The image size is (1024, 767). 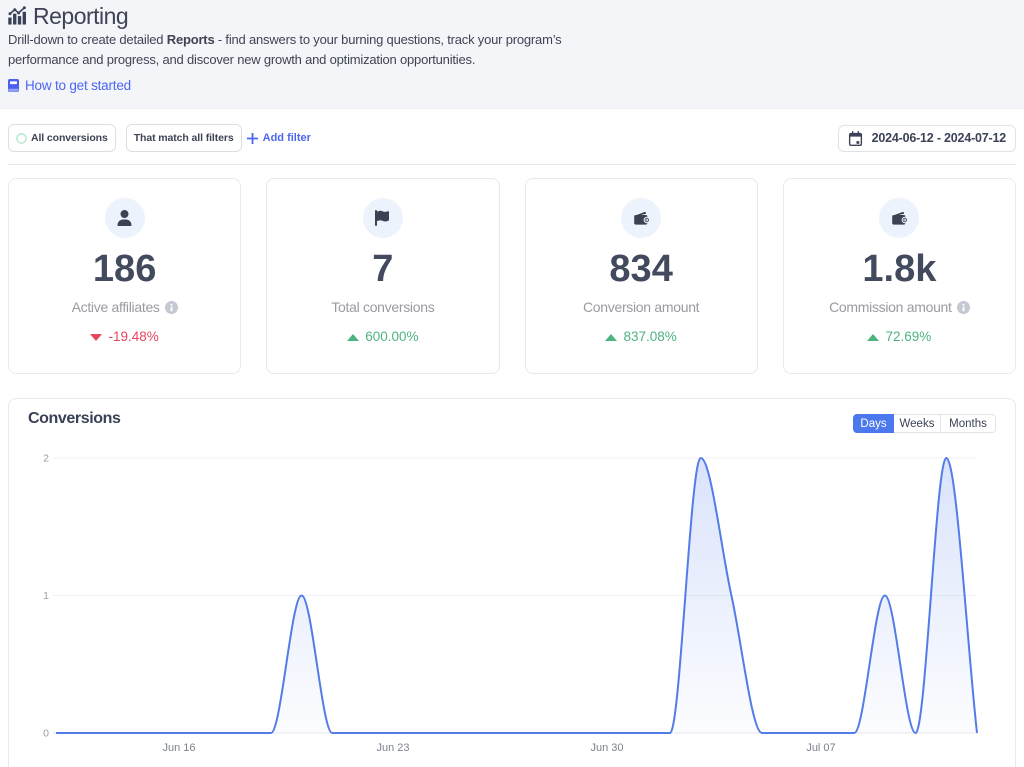 What do you see at coordinates (46, 734) in the screenshot?
I see `svg-text: 0` at bounding box center [46, 734].